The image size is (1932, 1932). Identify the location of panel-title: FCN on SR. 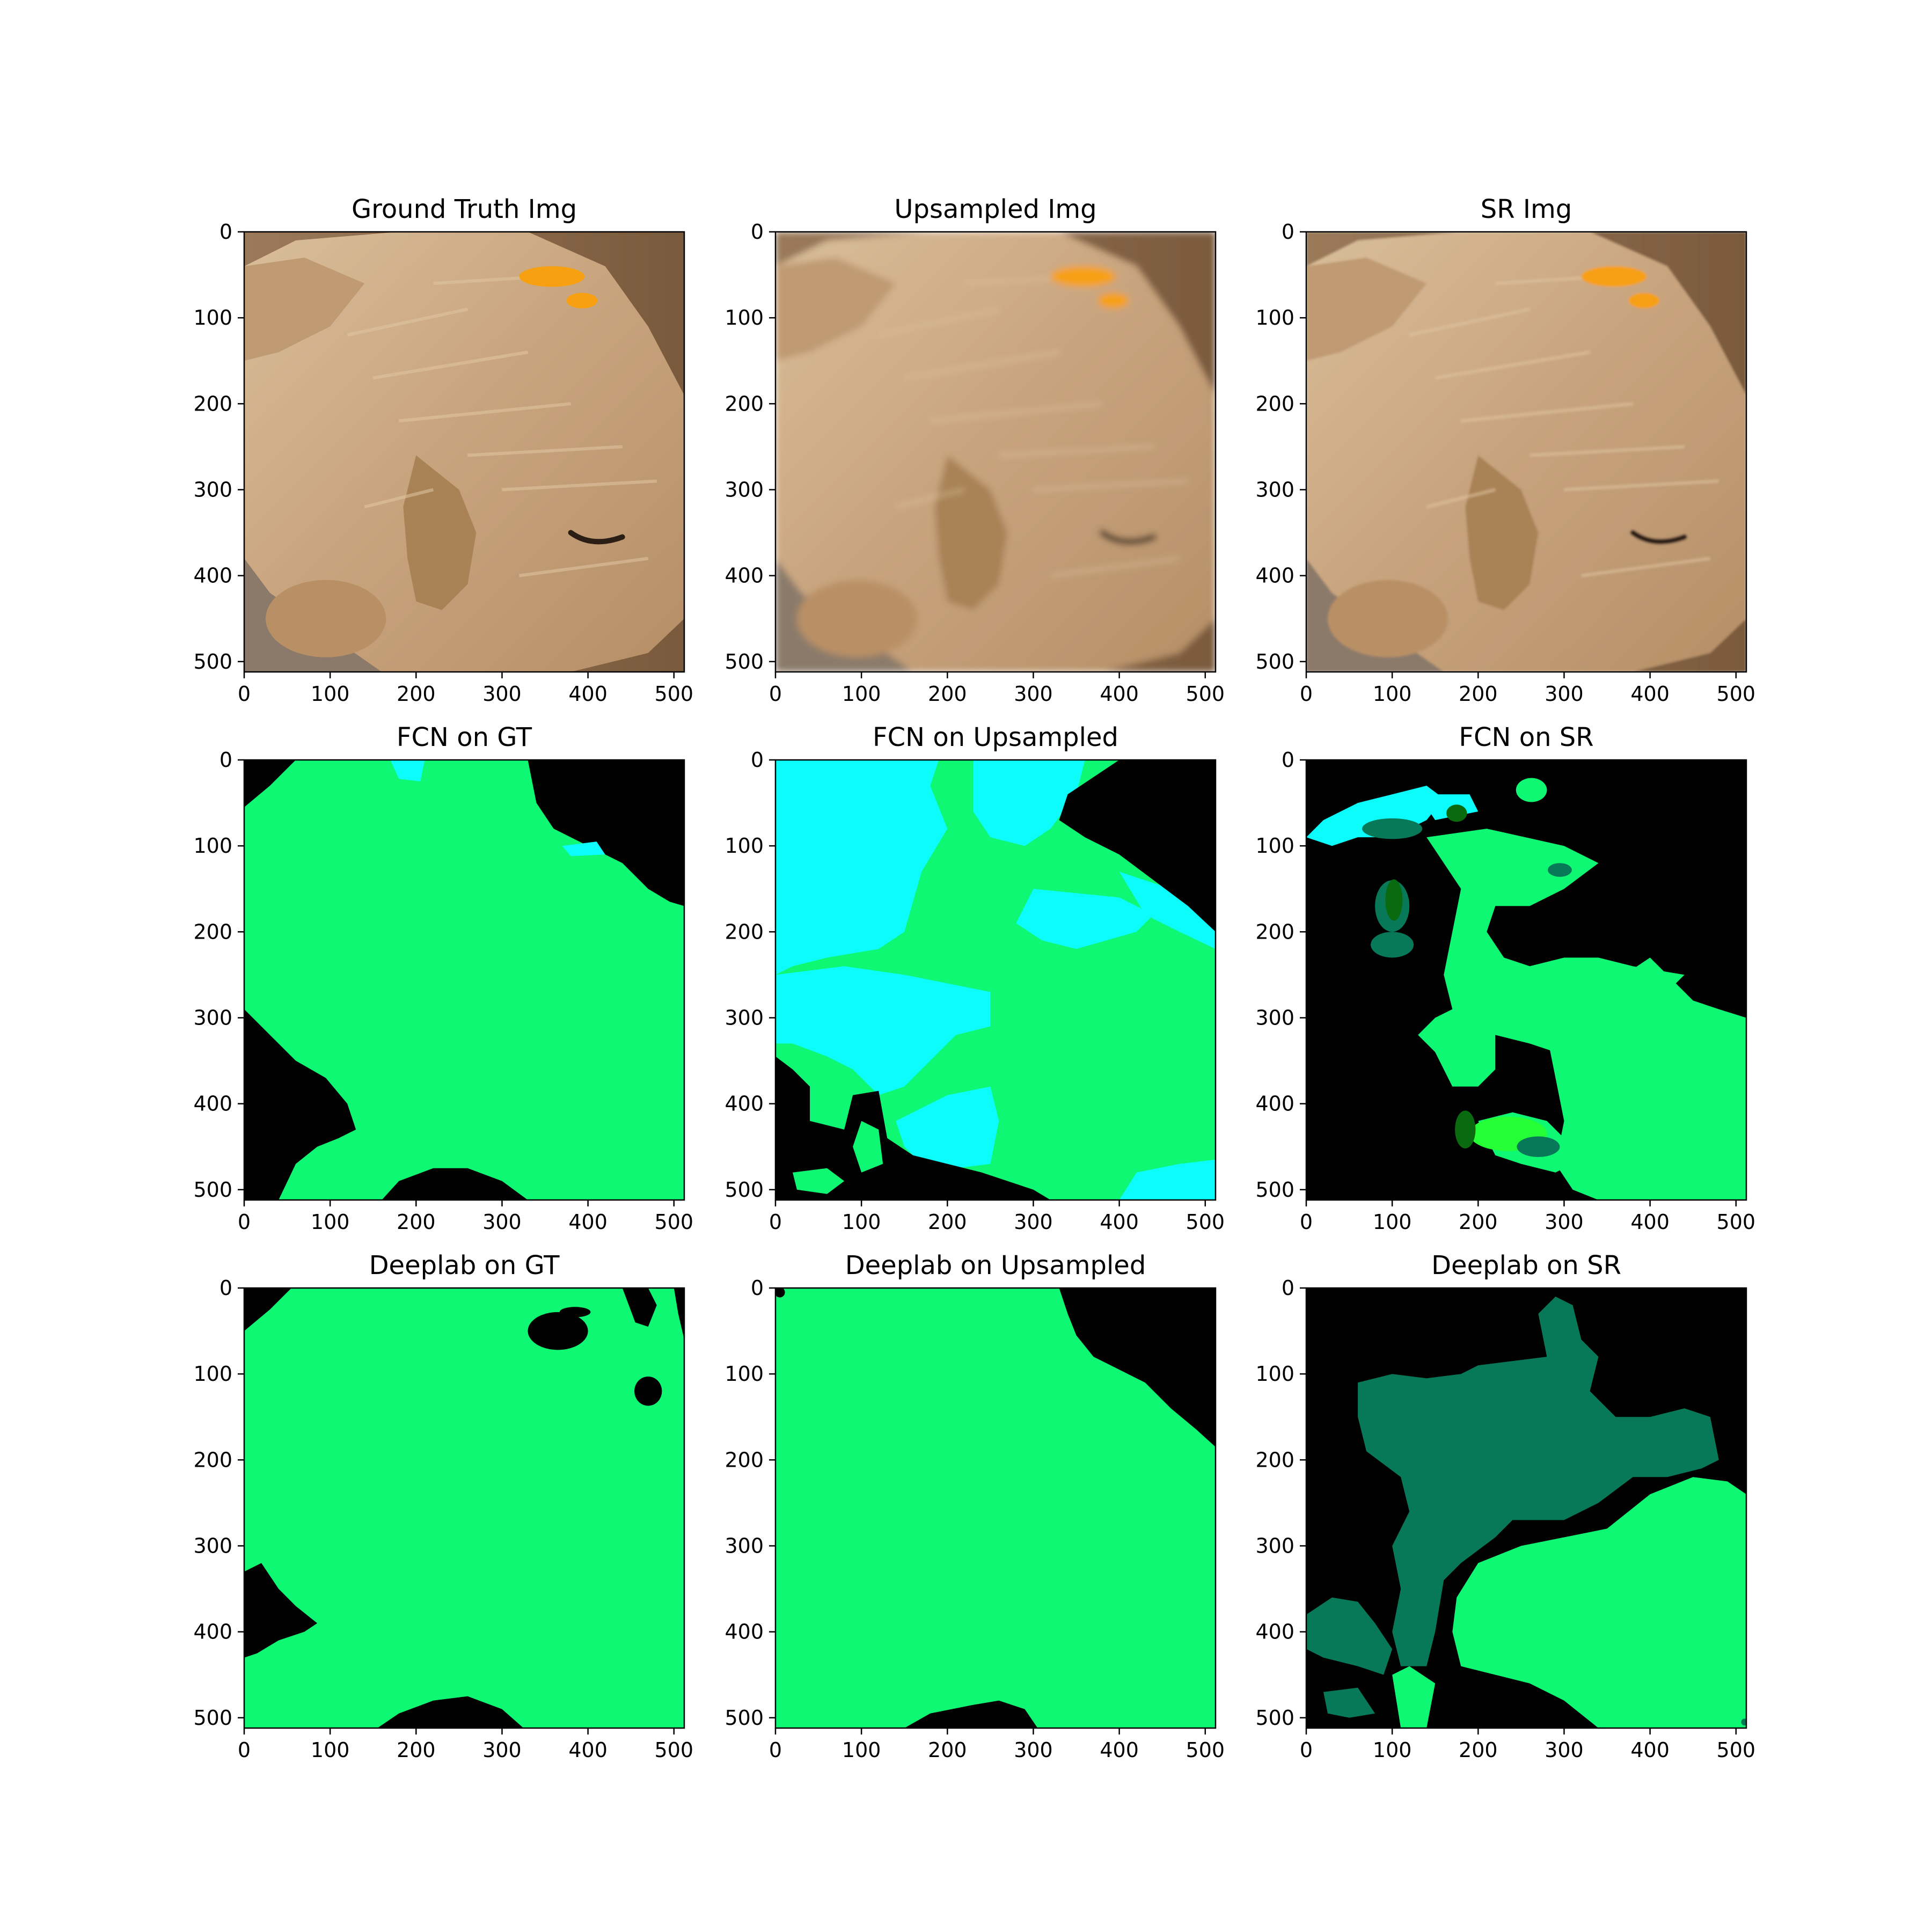
(1526, 737).